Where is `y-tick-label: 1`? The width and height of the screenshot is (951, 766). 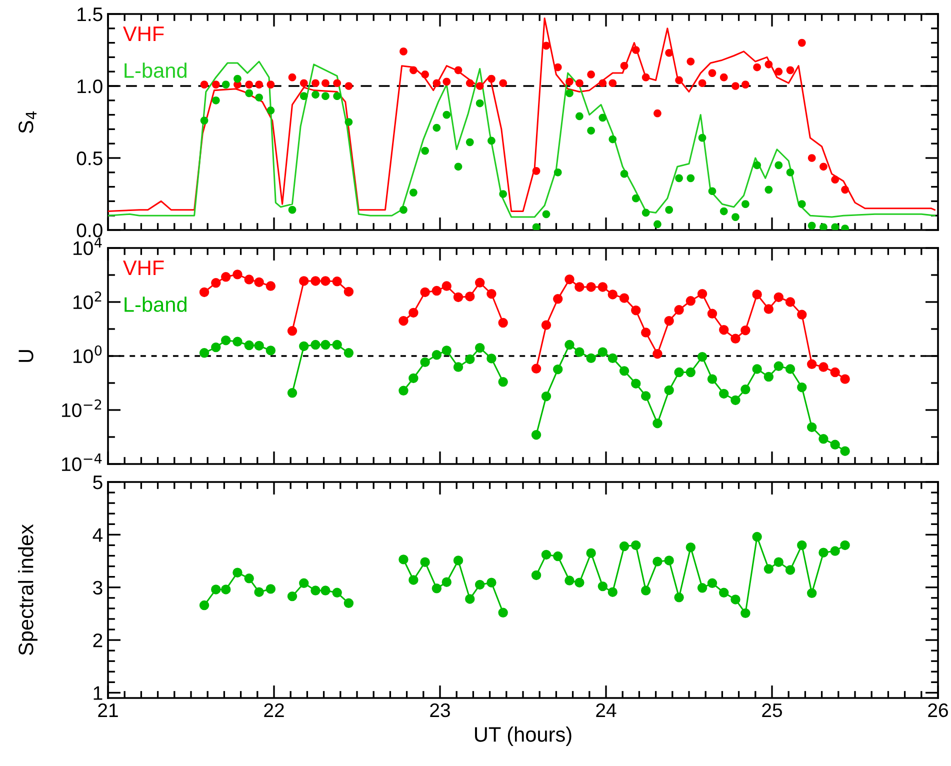
y-tick-label: 1 is located at coordinates (98, 693).